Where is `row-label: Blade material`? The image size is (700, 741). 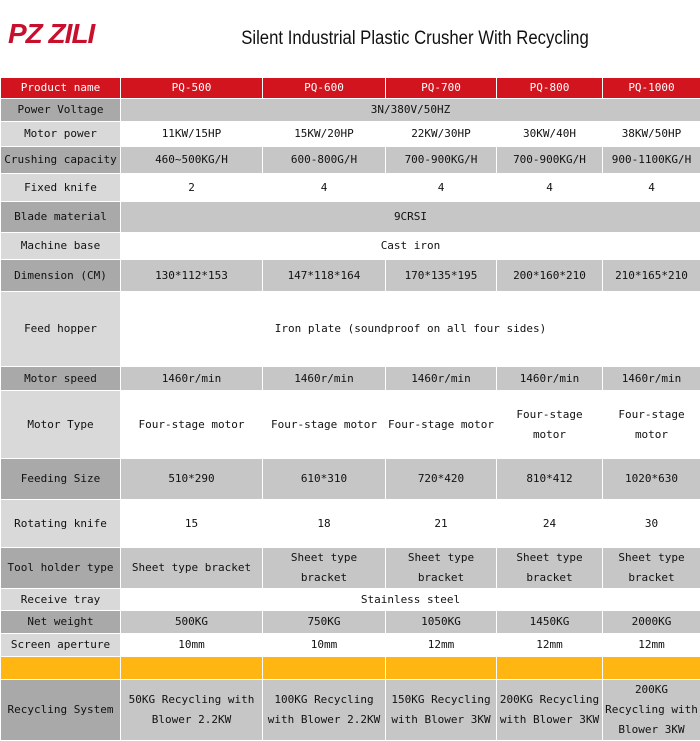 row-label: Blade material is located at coordinates (61, 217).